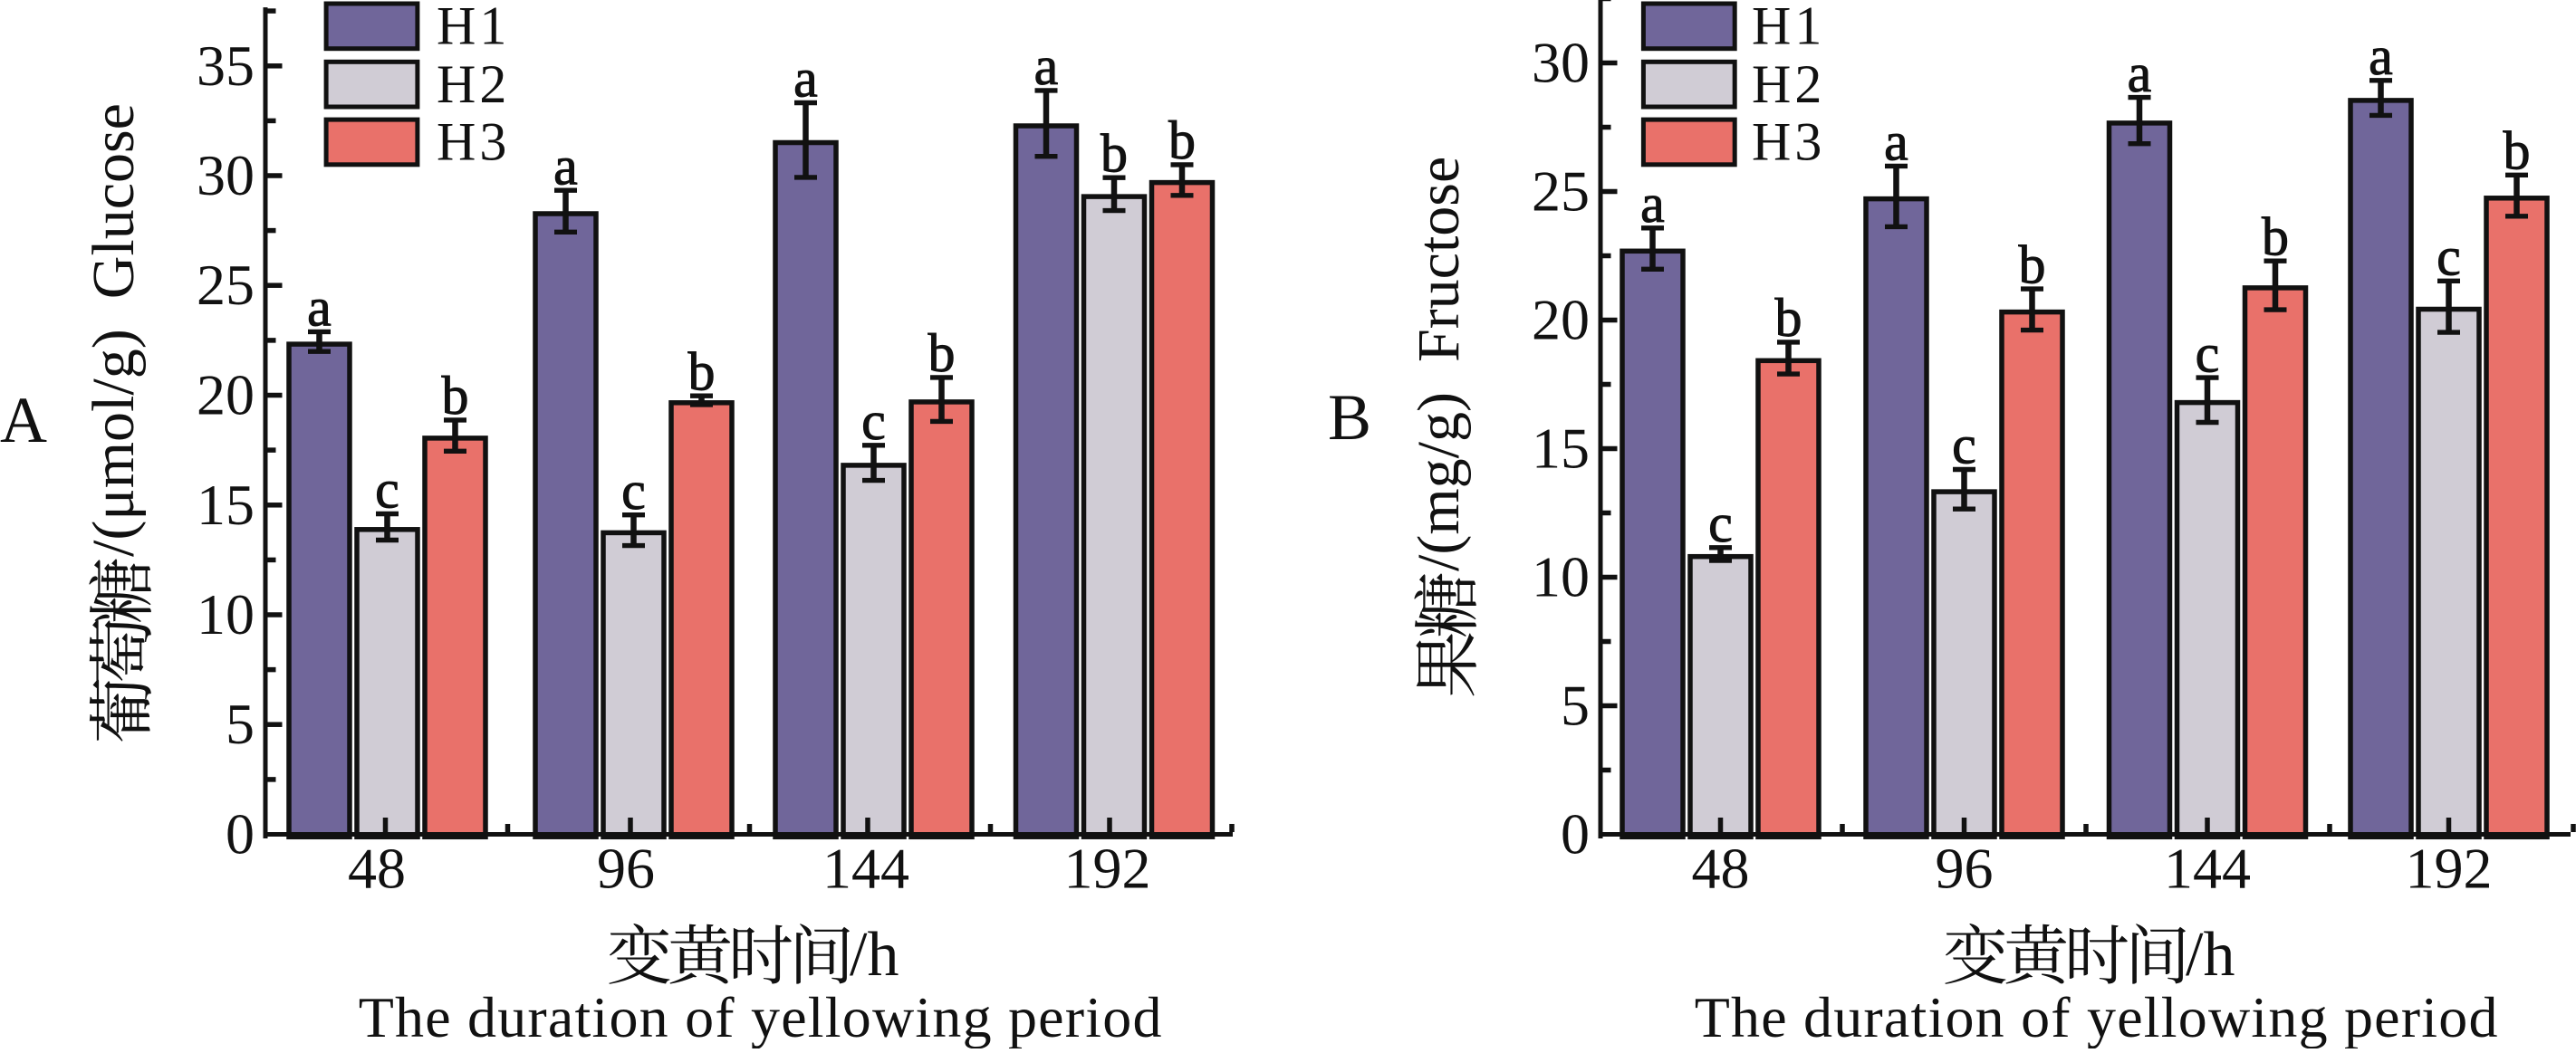 Image resolution: width=2576 pixels, height=1053 pixels. I want to click on svg-text: 35, so click(226, 66).